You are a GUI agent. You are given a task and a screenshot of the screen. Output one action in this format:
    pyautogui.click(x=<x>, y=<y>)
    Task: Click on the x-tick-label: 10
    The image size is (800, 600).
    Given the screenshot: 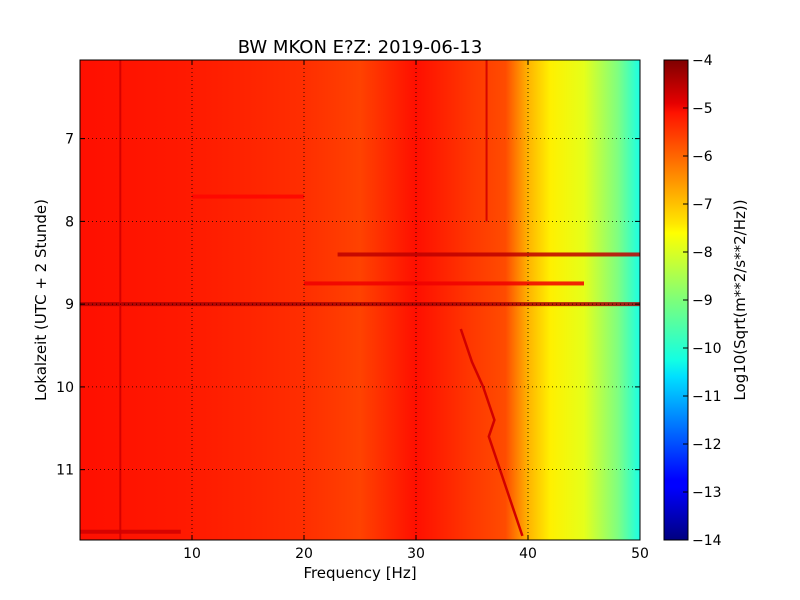 What is the action you would take?
    pyautogui.click(x=192, y=554)
    